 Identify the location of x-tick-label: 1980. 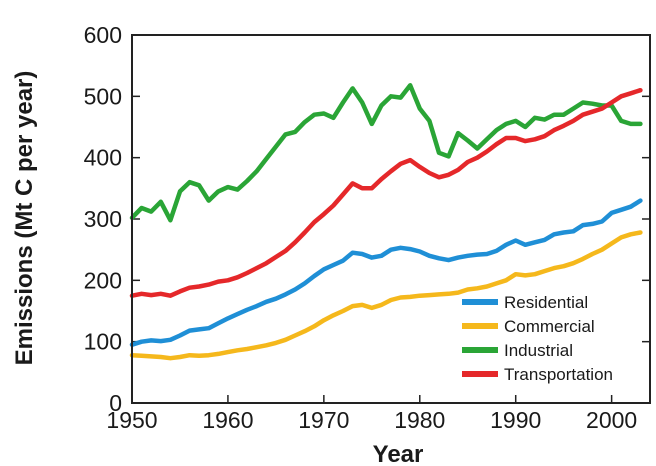
(419, 420).